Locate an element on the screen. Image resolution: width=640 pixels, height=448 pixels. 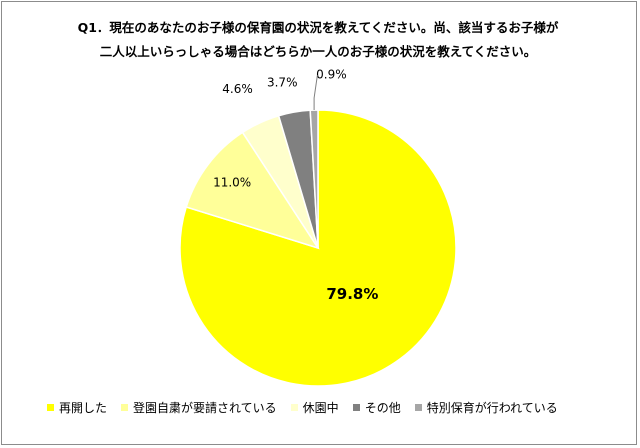
data-label-attendance-restraint: 11.0% is located at coordinates (232, 183).